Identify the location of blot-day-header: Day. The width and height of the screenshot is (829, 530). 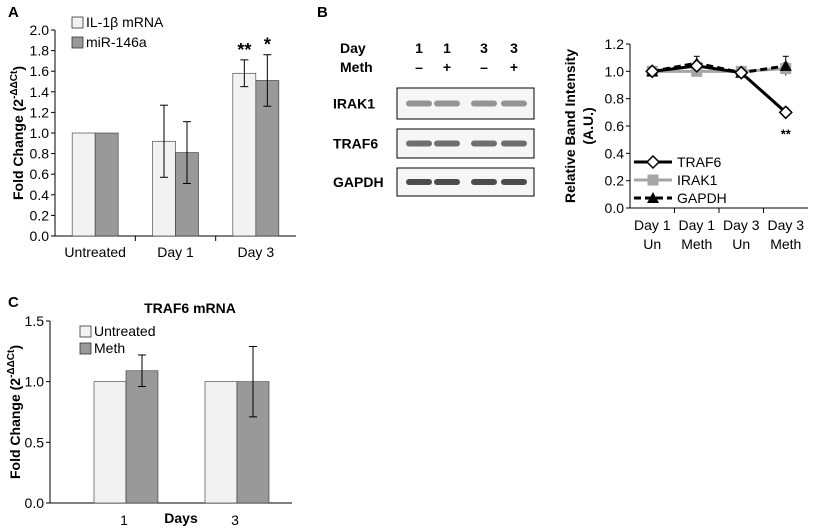
(353, 48).